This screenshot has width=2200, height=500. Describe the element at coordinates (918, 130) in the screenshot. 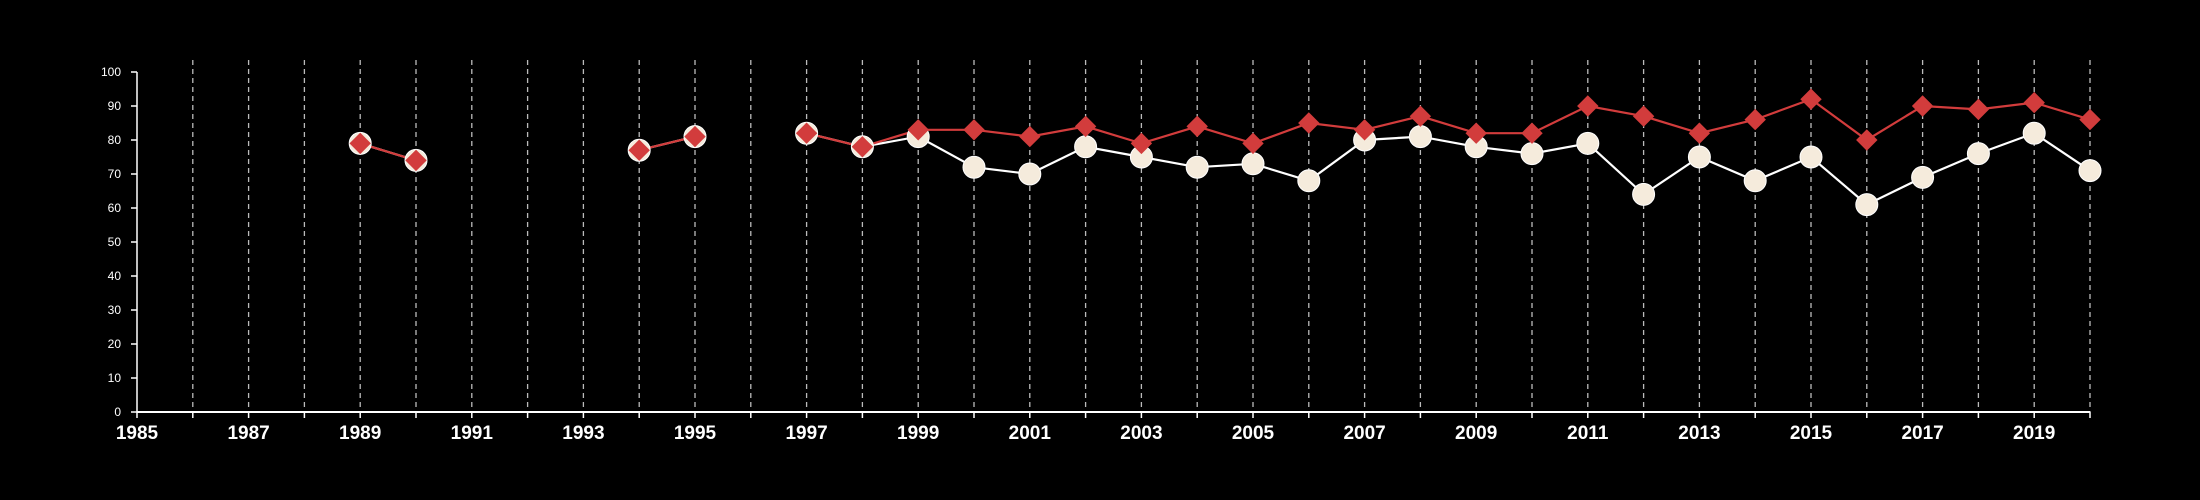

I see `diamond-point-1999` at that location.